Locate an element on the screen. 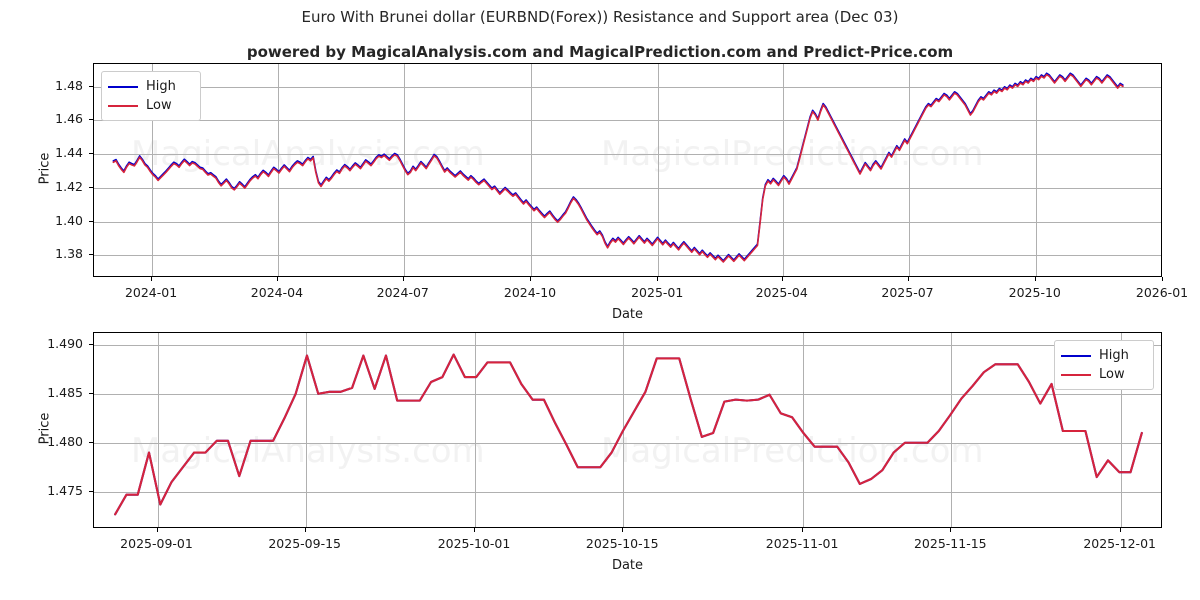 This screenshot has height=600, width=1200. x-tick-label: 2024-10 is located at coordinates (530, 292).